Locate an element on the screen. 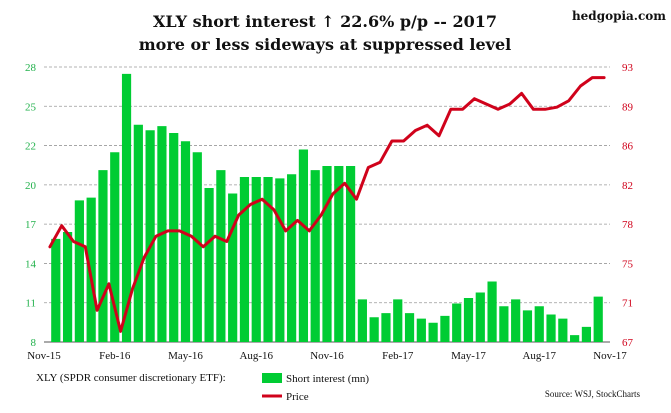 The width and height of the screenshot is (671, 413). x-axis-tick-label: Feb-17 is located at coordinates (398, 356).